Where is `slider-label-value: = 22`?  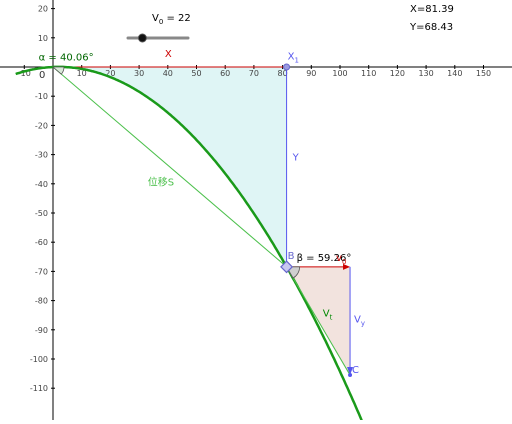 slider-label-value: = 22 is located at coordinates (176, 18).